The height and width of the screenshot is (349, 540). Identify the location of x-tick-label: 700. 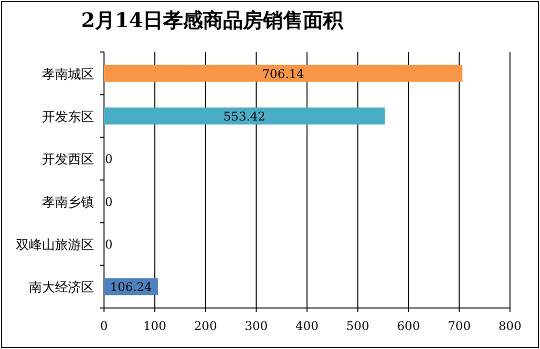
(459, 326).